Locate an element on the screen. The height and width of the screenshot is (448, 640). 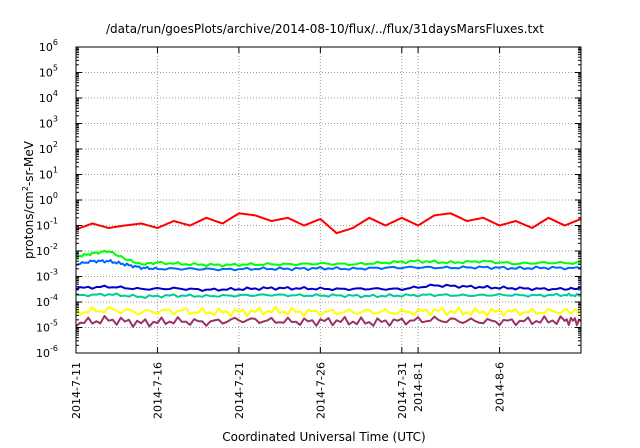
y-tick-label-3: 10³ is located at coordinates (48, 123).